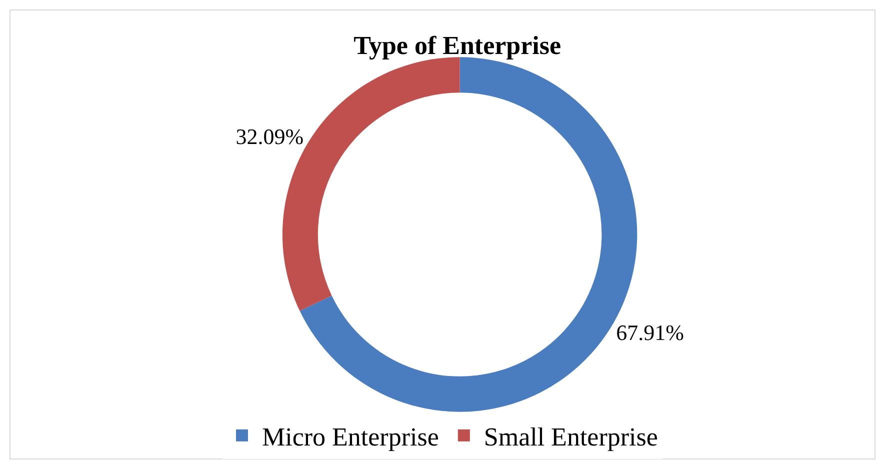 The height and width of the screenshot is (469, 888). Describe the element at coordinates (270, 136) in the screenshot. I see `data-label: 32.09%` at that location.